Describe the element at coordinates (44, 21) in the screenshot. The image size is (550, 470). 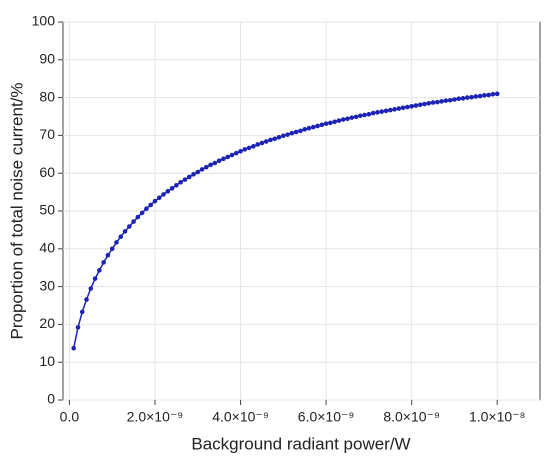
I see `y-tick-label: 100` at that location.